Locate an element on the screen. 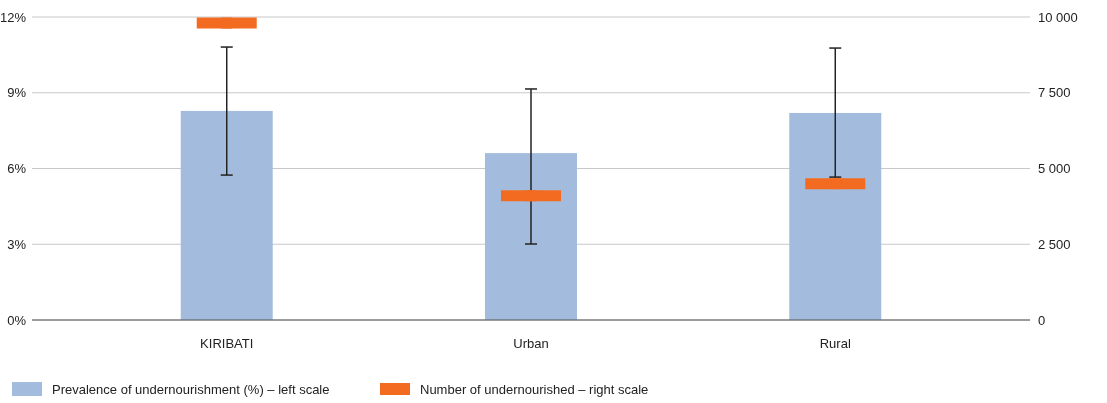 The width and height of the screenshot is (1107, 403). x-tick-label: KIRIBATI is located at coordinates (227, 343).